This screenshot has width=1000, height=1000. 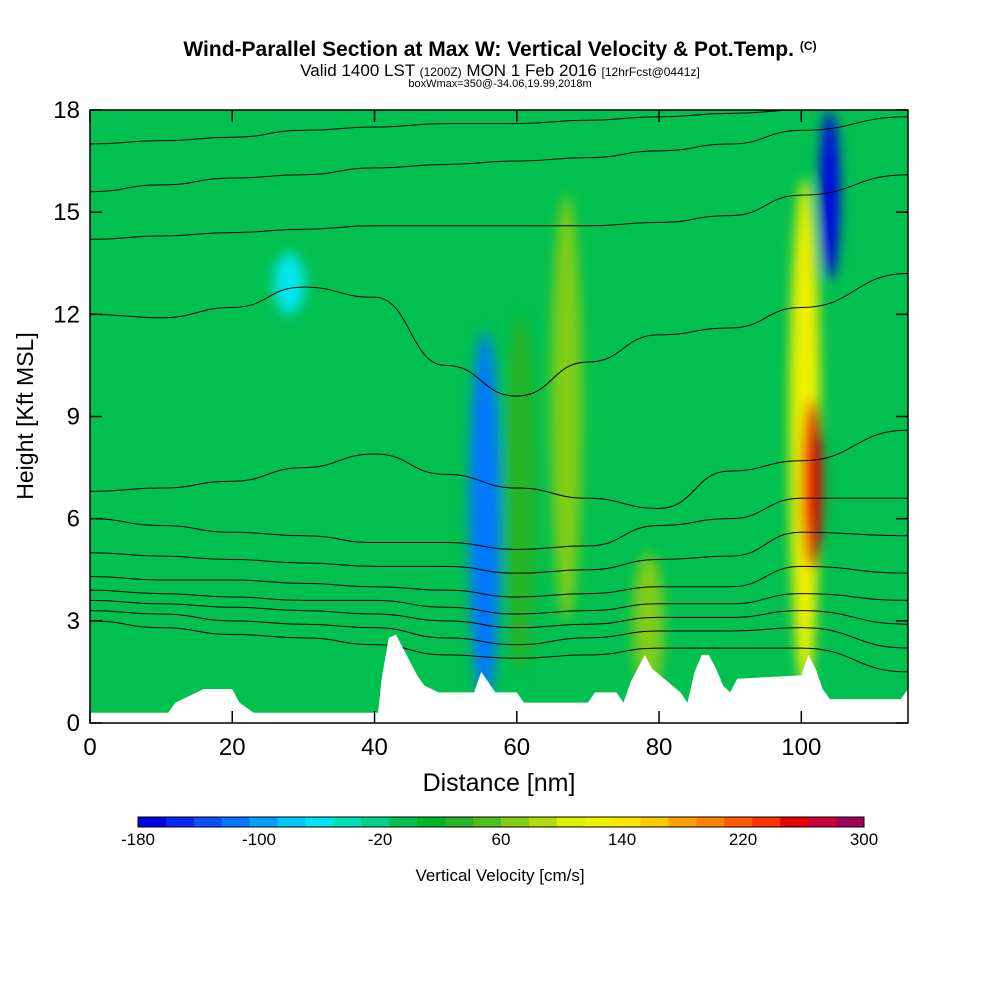 What do you see at coordinates (73, 621) in the screenshot?
I see `y-tick-label: 3` at bounding box center [73, 621].